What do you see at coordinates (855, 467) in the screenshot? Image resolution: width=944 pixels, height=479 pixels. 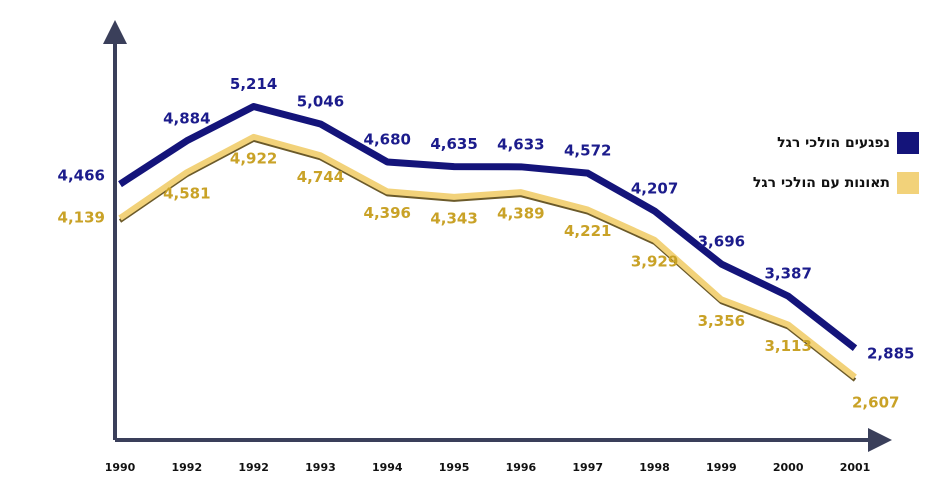 I see `x-tick-label: 2001` at bounding box center [855, 467].